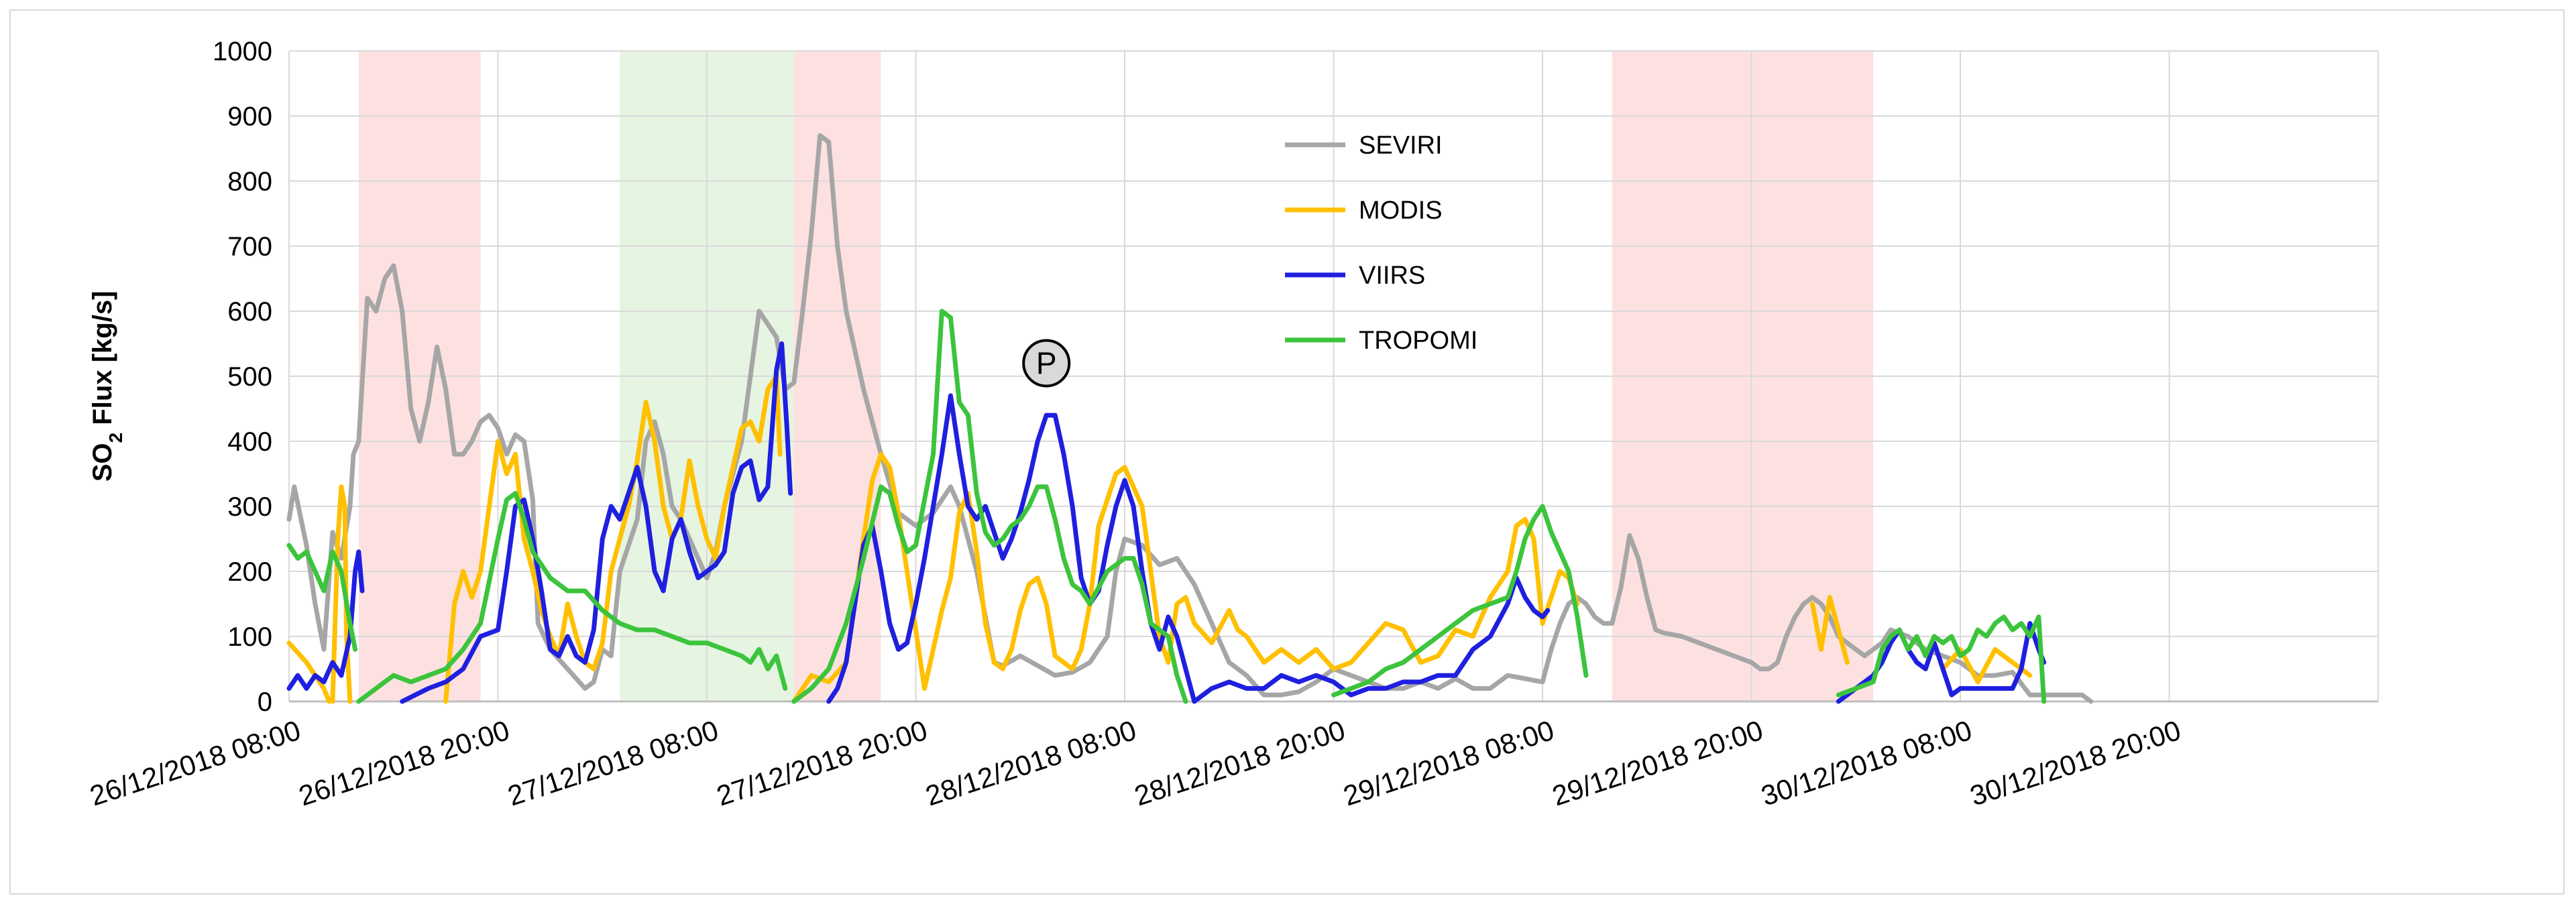 This screenshot has width=2576, height=908. Describe the element at coordinates (102, 462) in the screenshot. I see `y-axis-label-main: SO` at that location.